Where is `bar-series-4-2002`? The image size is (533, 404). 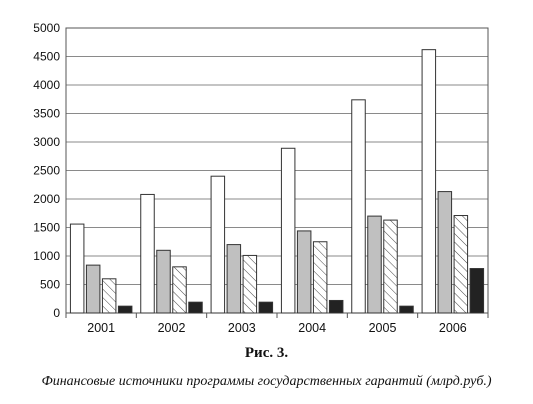
bar-series-4-2002 is located at coordinates (195, 307).